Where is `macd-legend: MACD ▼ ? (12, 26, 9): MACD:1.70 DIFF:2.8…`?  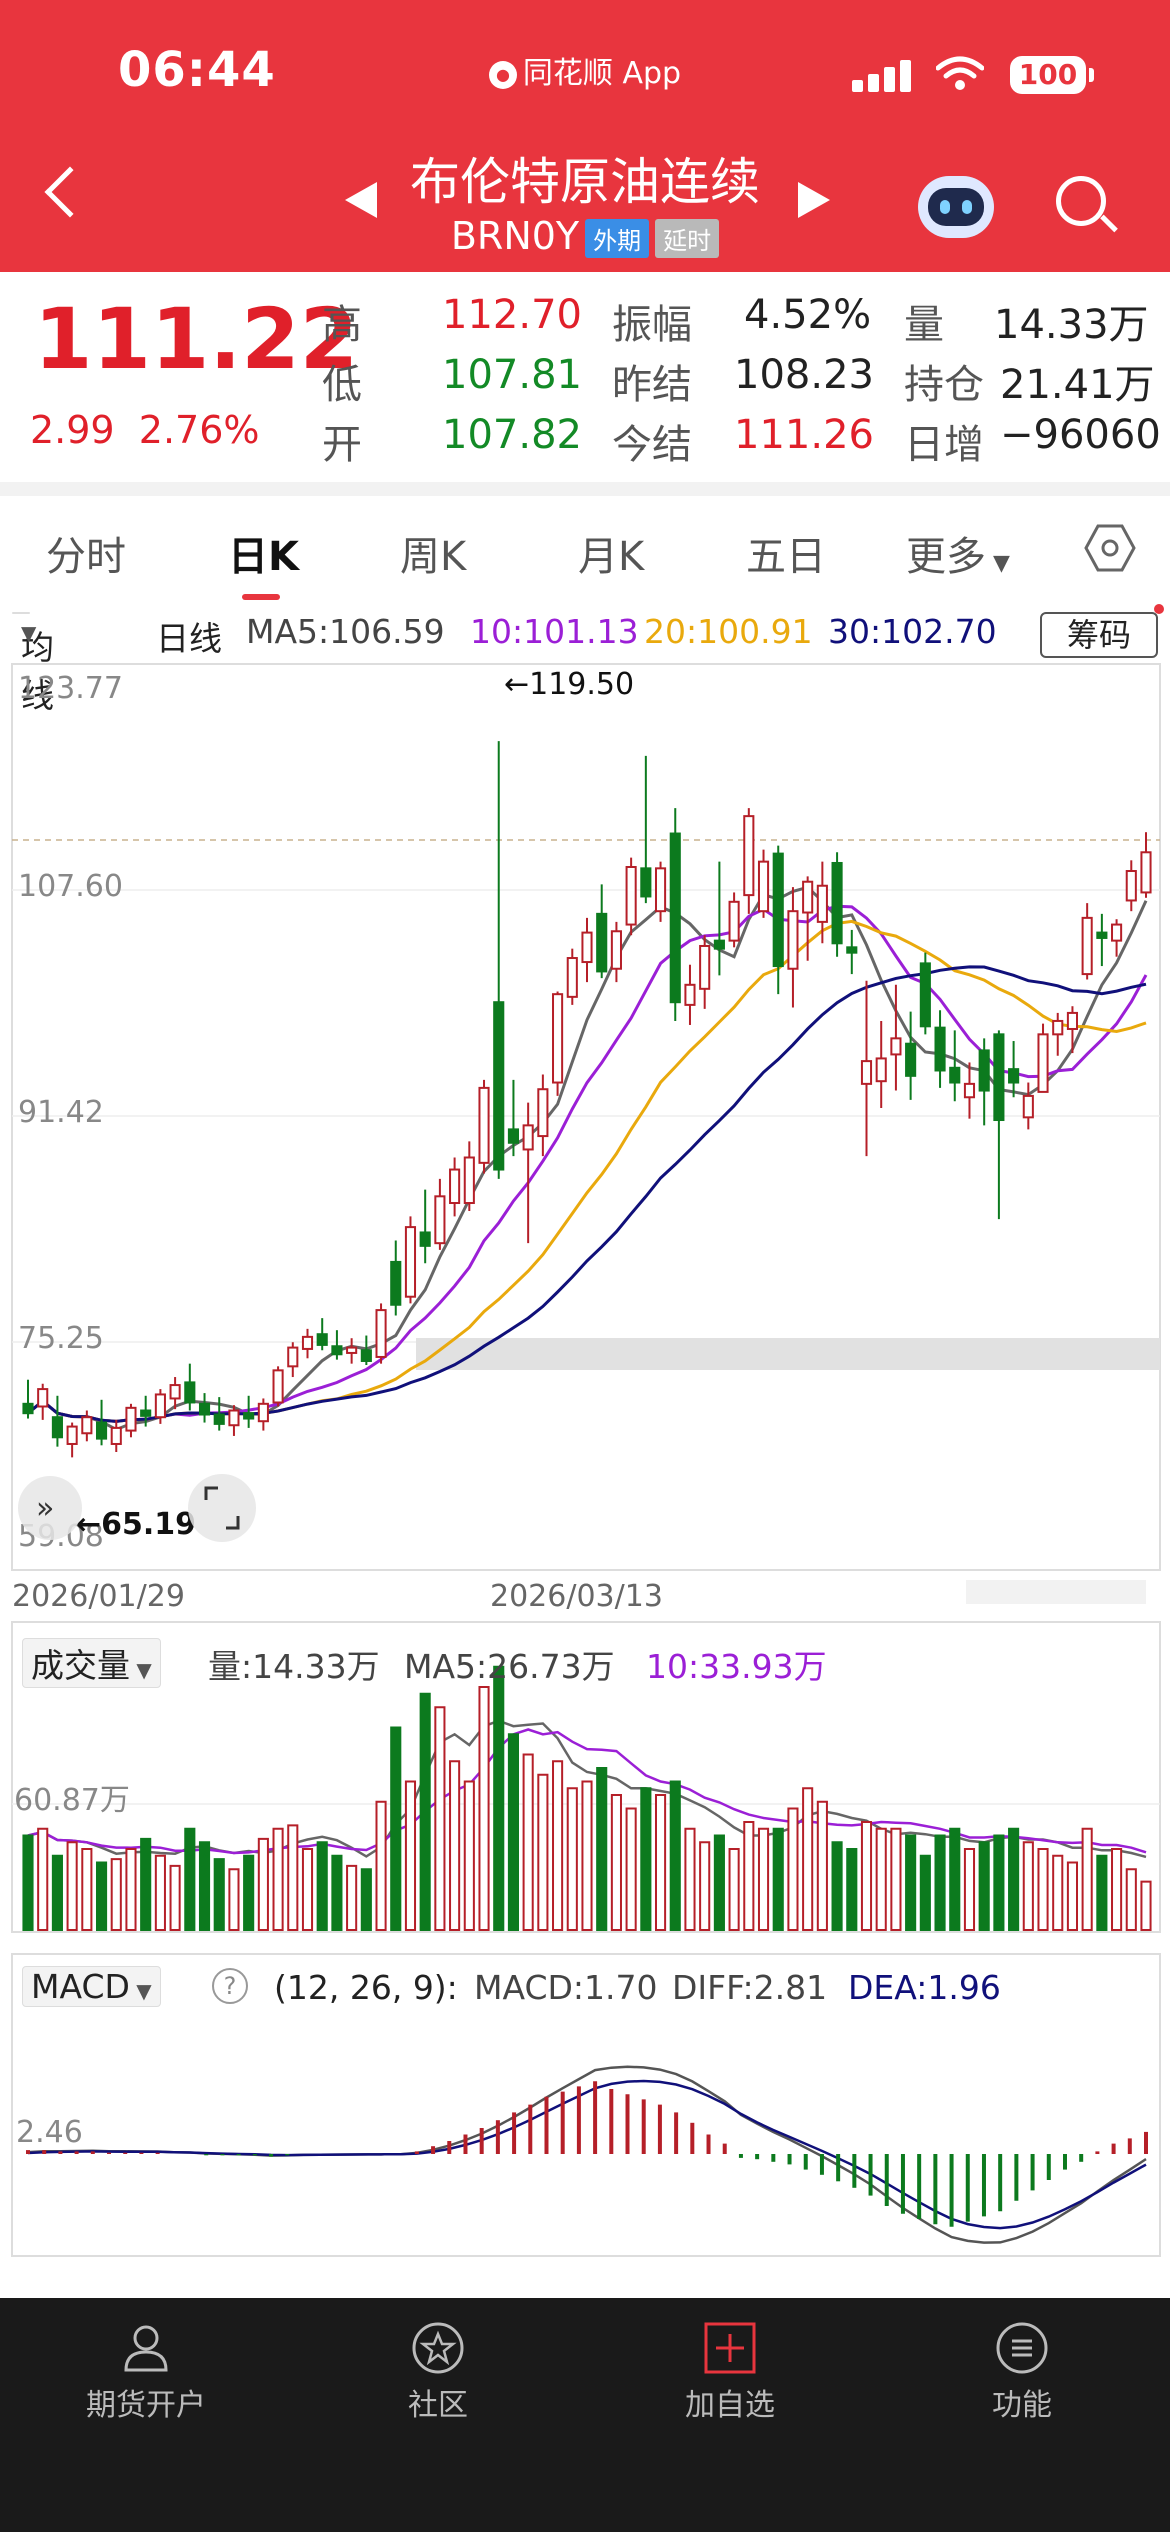
macd-legend: MACD ▼ ? (12, 26, 9): MACD:1.70 DIFF:2.8… is located at coordinates (585, 1990).